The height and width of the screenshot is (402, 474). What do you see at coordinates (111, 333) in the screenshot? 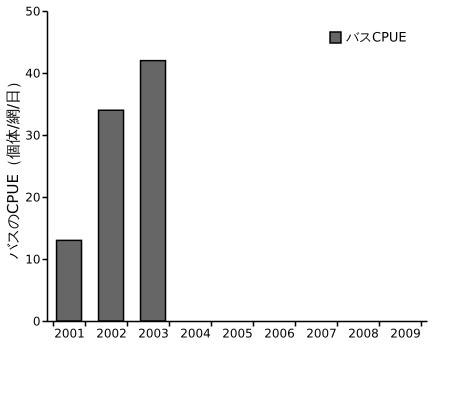
I see `x-tick-label: 2002` at bounding box center [111, 333].